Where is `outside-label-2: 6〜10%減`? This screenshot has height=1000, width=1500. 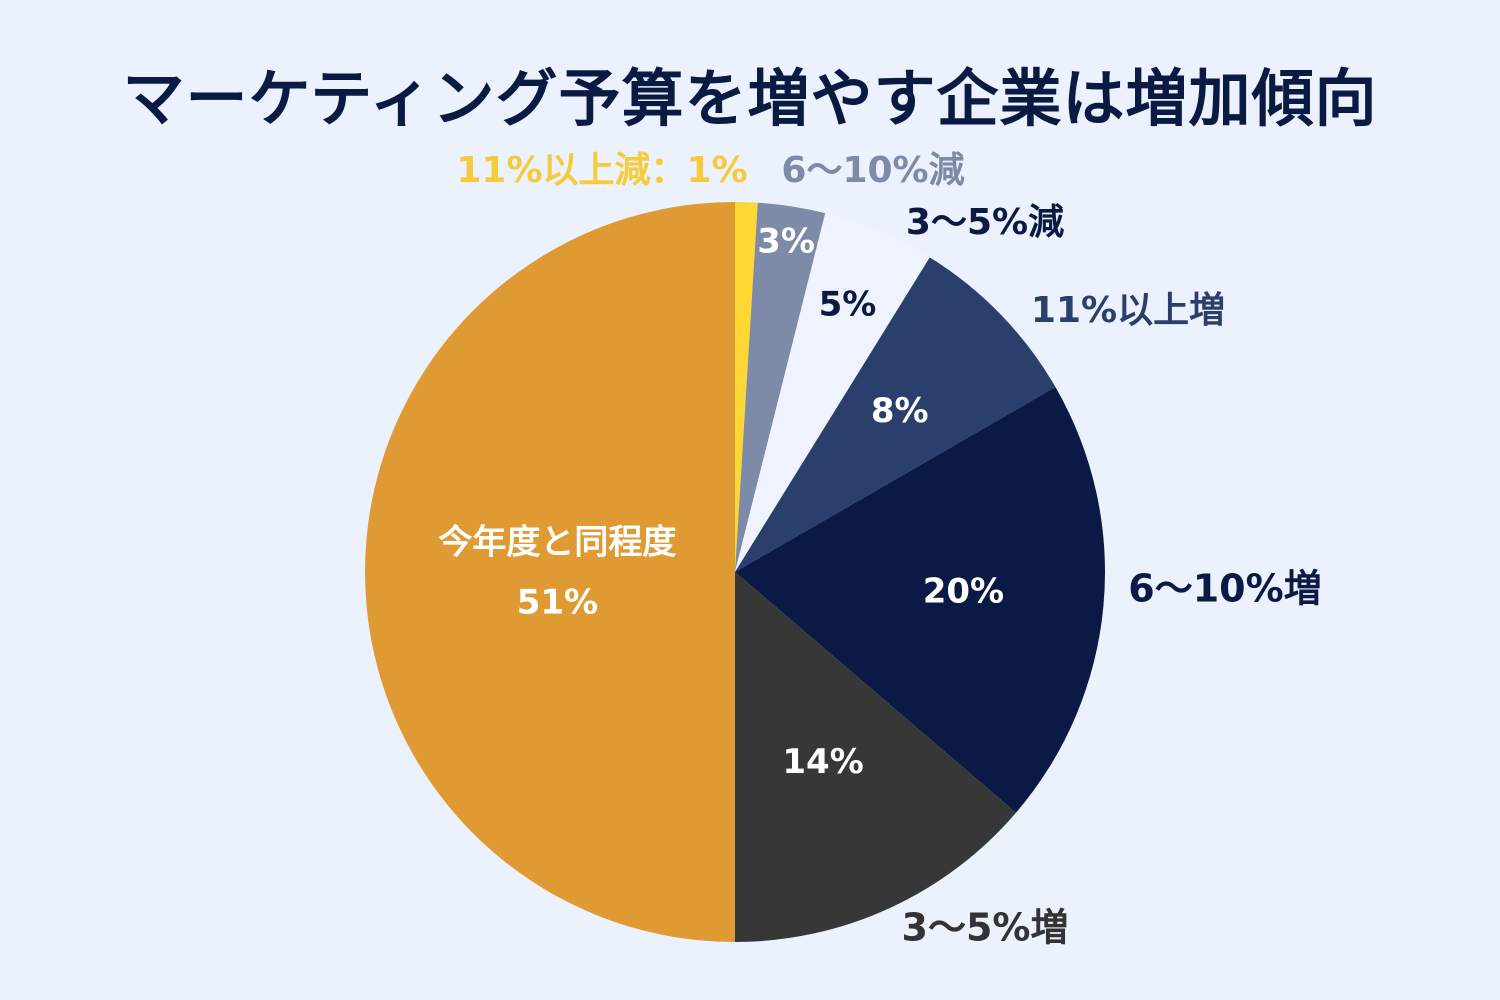 outside-label-2: 6〜10%減 is located at coordinates (872, 170).